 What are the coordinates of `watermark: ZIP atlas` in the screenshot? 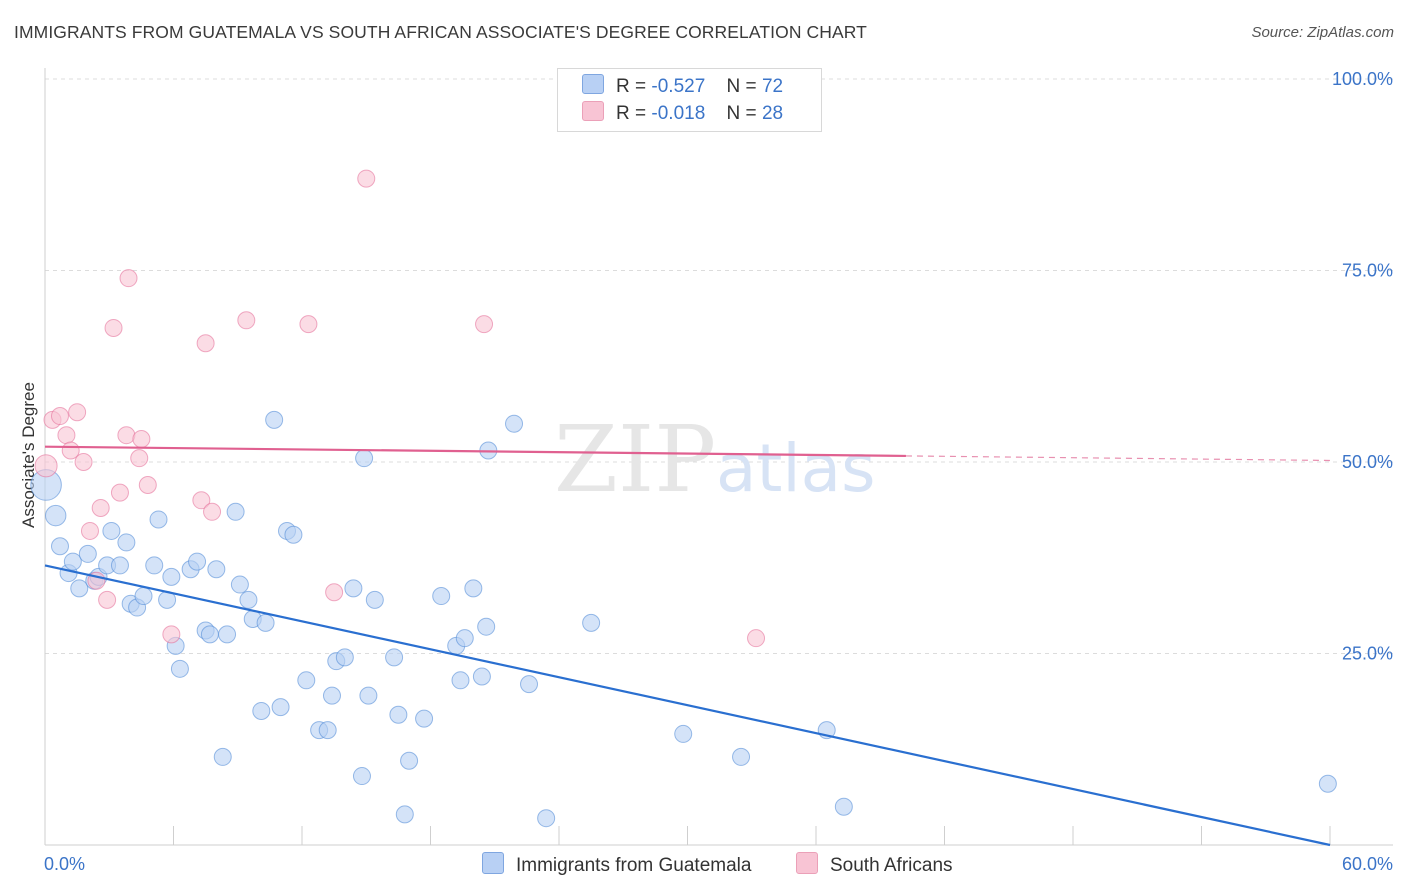 It's located at (715, 459).